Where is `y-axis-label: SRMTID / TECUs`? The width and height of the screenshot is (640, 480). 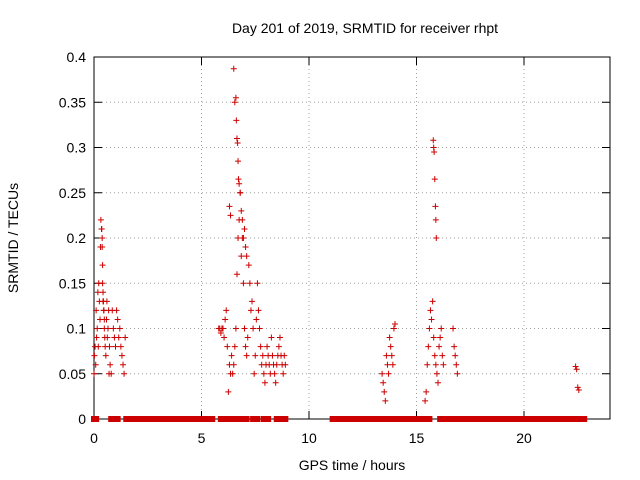
y-axis-label: SRMTID / TECUs is located at coordinates (13, 238).